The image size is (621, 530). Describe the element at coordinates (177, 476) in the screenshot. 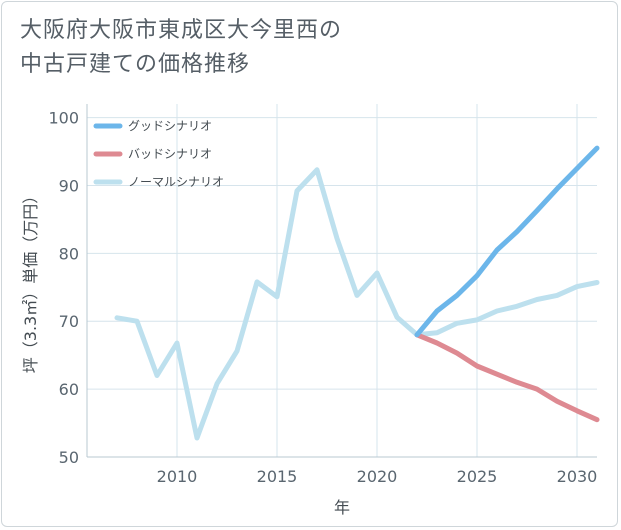

I see `x-tick-label-2010: 2010` at that location.